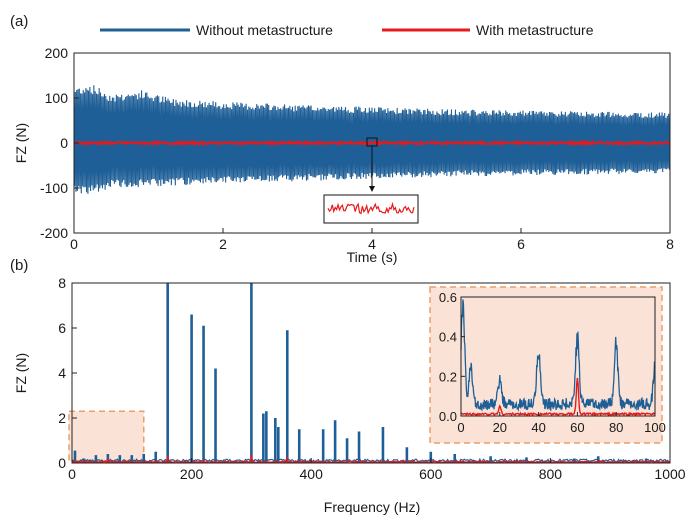  What do you see at coordinates (372, 257) in the screenshot?
I see `panel-a-xlabel: Time (s)` at bounding box center [372, 257].